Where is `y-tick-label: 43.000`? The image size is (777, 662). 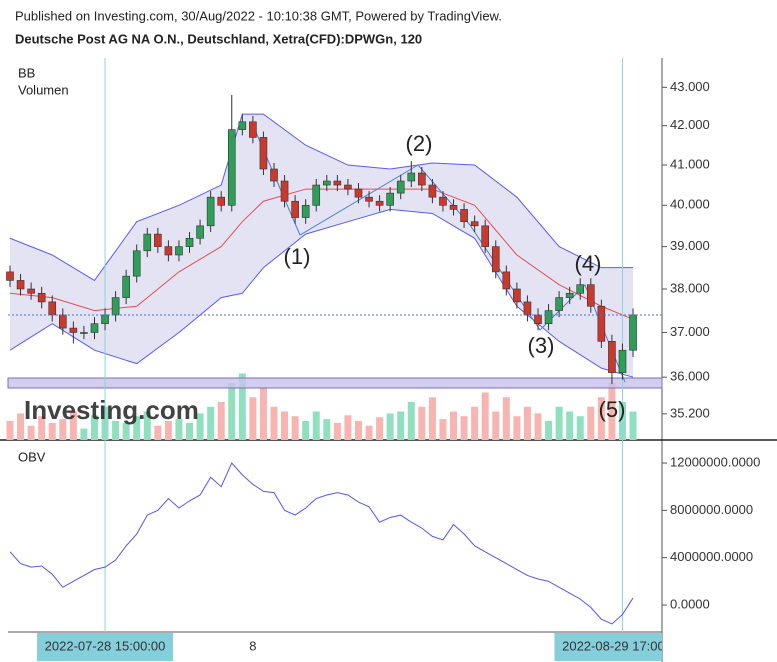
y-tick-label: 43.000 is located at coordinates (690, 86).